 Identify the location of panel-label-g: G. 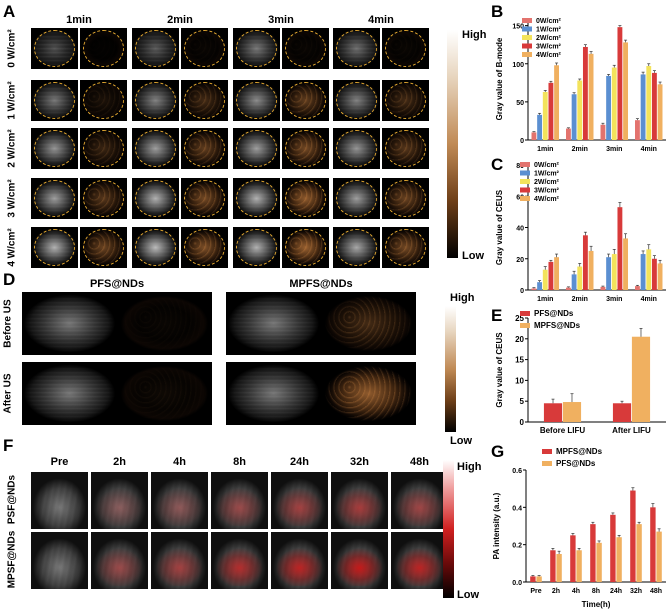
(498, 451).